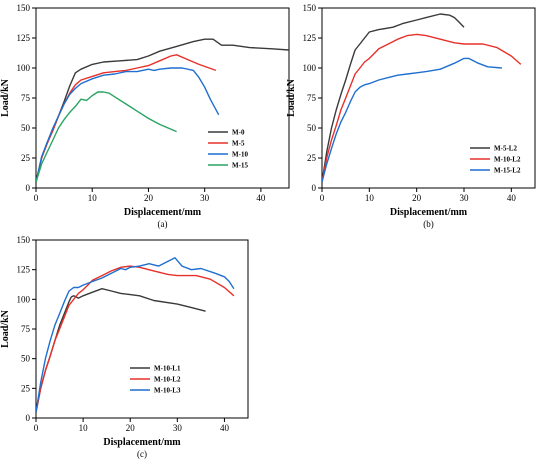 The height and width of the screenshot is (465, 550). I want to click on panel-caption: (c), so click(142, 454).